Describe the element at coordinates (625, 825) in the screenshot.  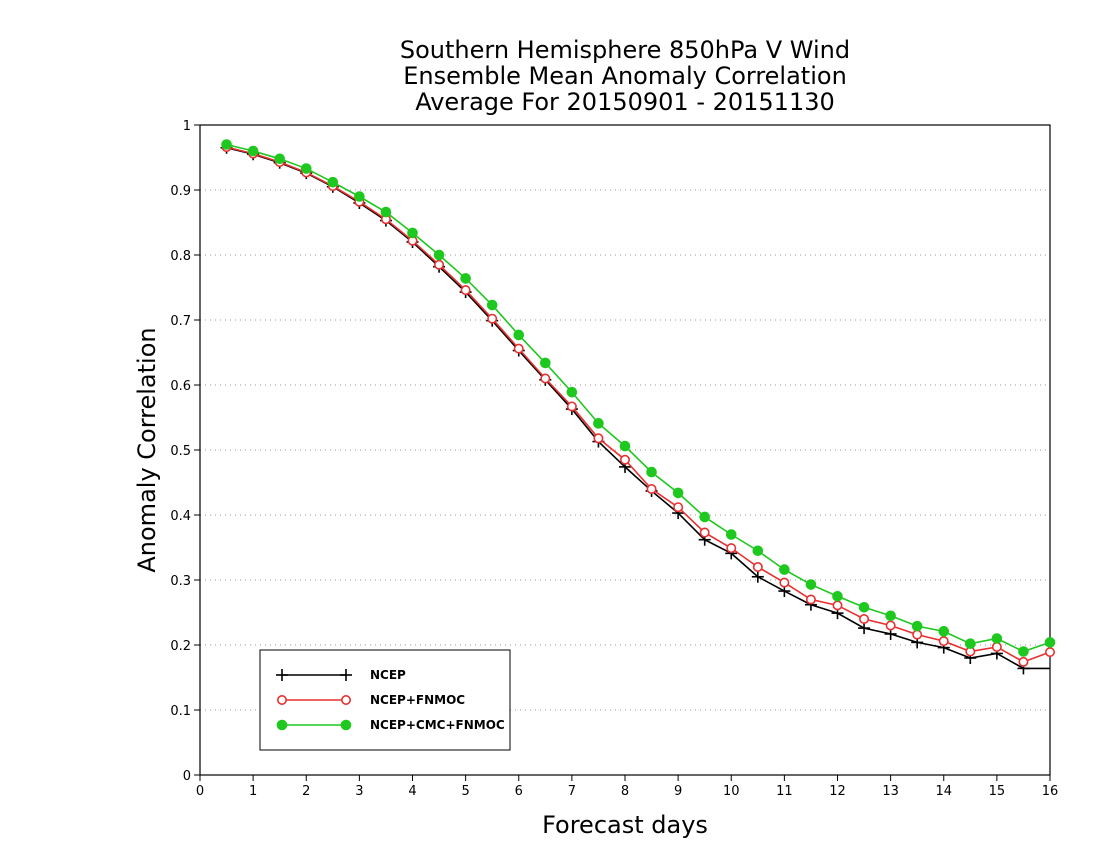
I see `x-axis-title: Forecast days` at that location.